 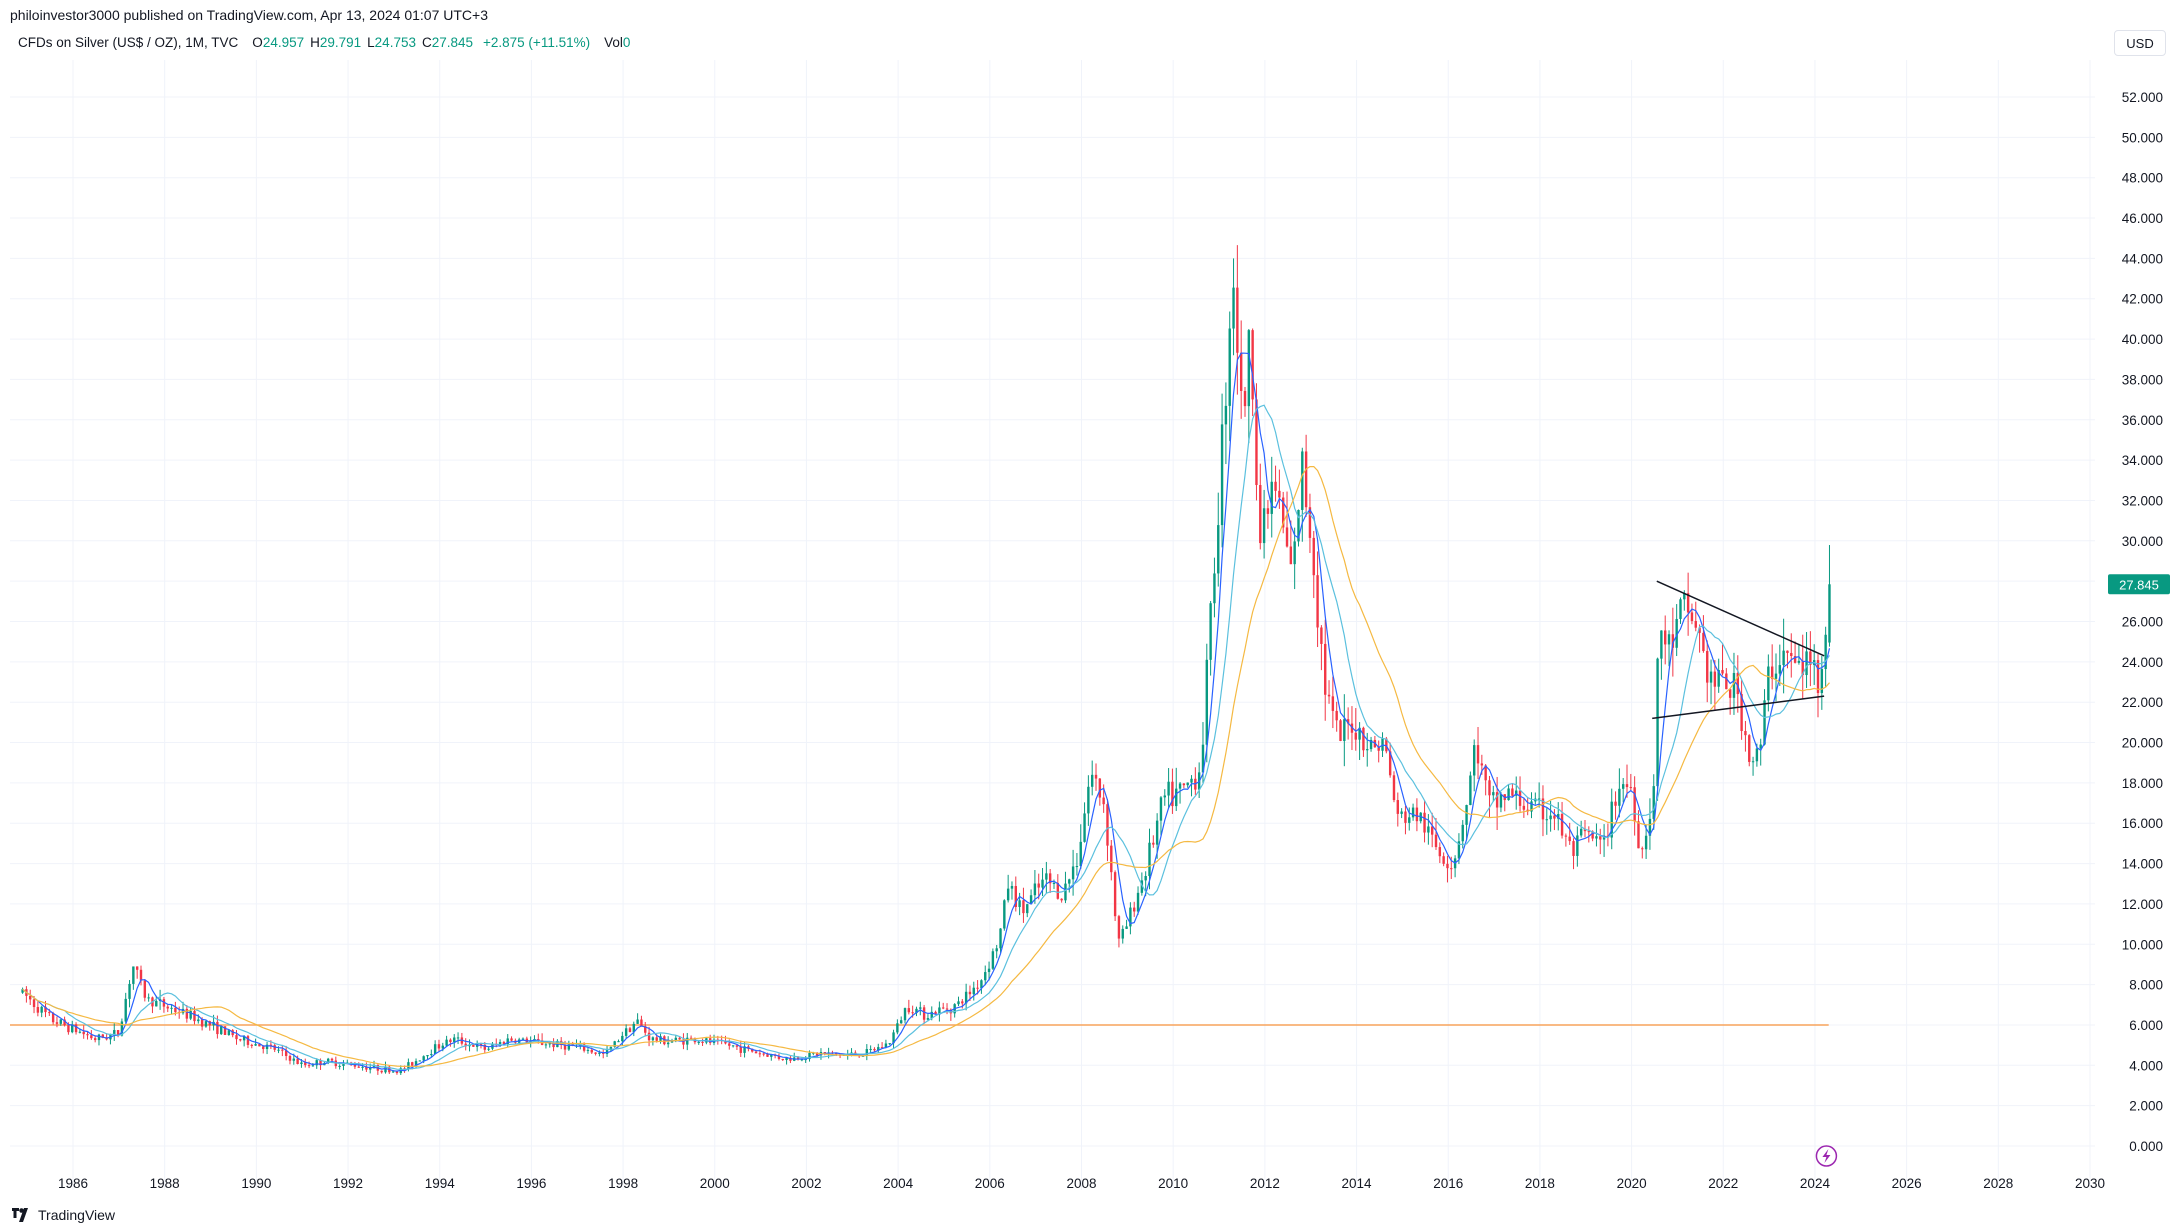 I want to click on x-tick-label: 2030, so click(x=2090, y=1183).